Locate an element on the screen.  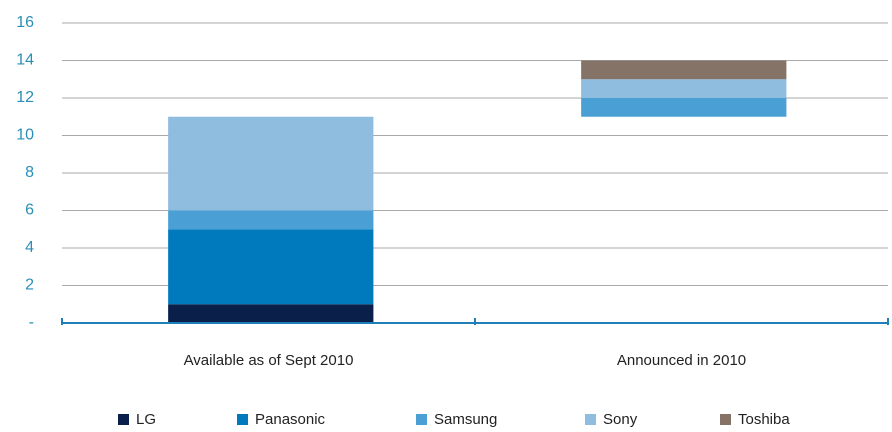
x-tick-label: Available as of Sept 2010 is located at coordinates (269, 360).